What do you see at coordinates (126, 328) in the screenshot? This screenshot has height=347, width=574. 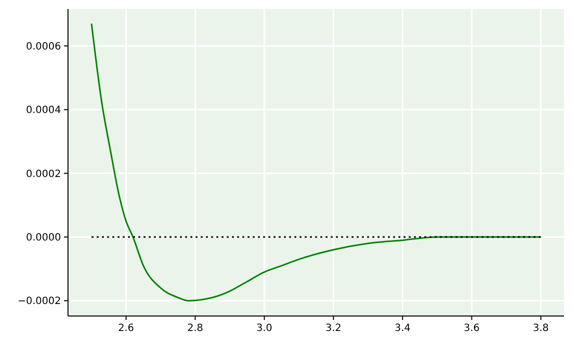 I see `x-tick-label: 2.6` at bounding box center [126, 328].